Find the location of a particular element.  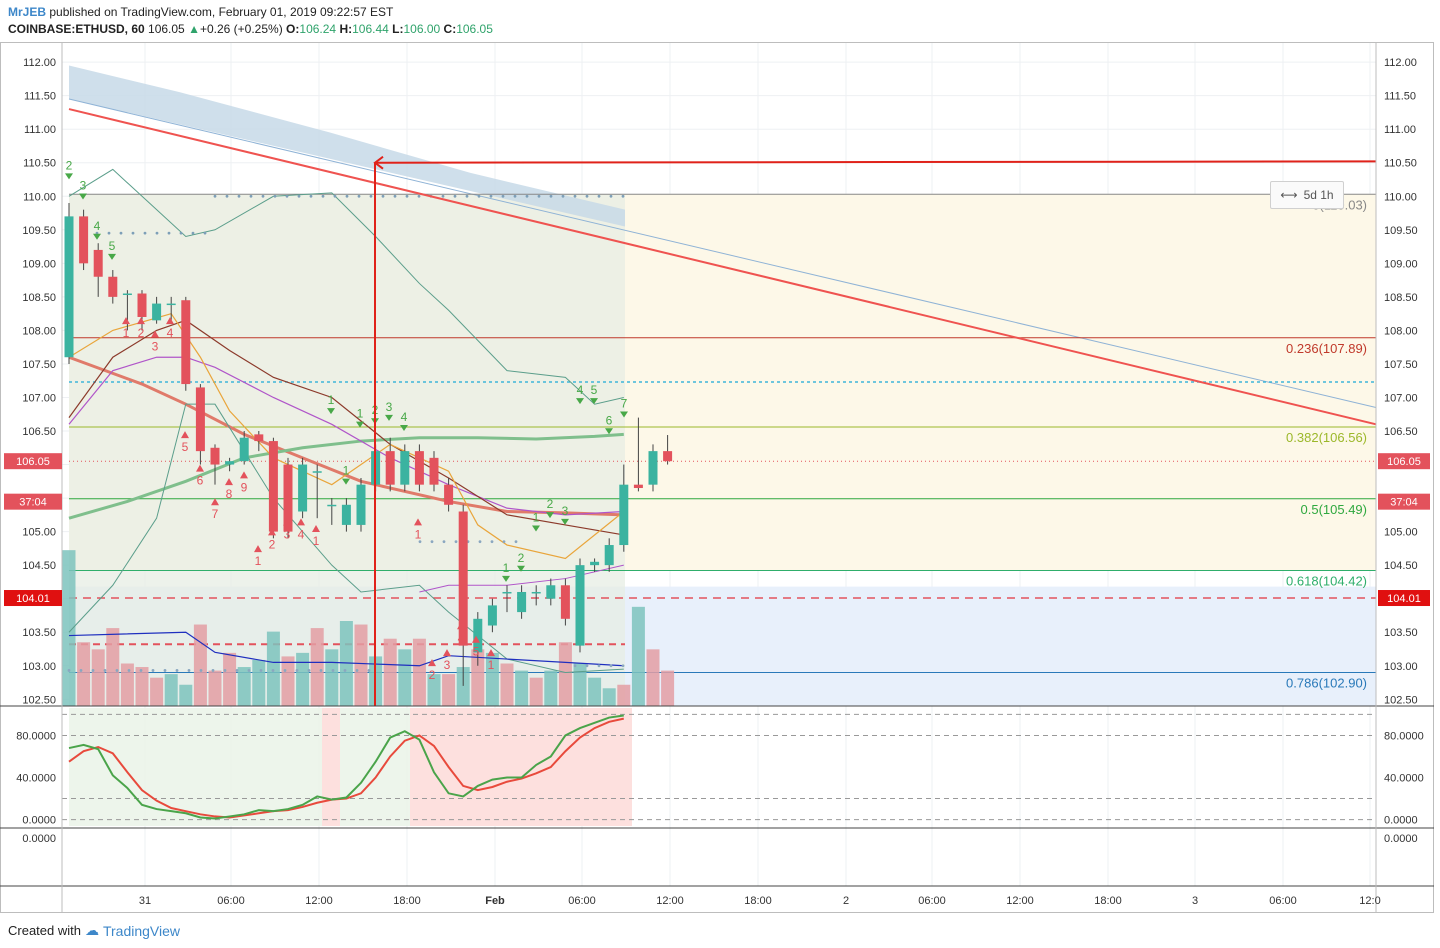

osc-tick-right: 0.0000 is located at coordinates (1401, 821).